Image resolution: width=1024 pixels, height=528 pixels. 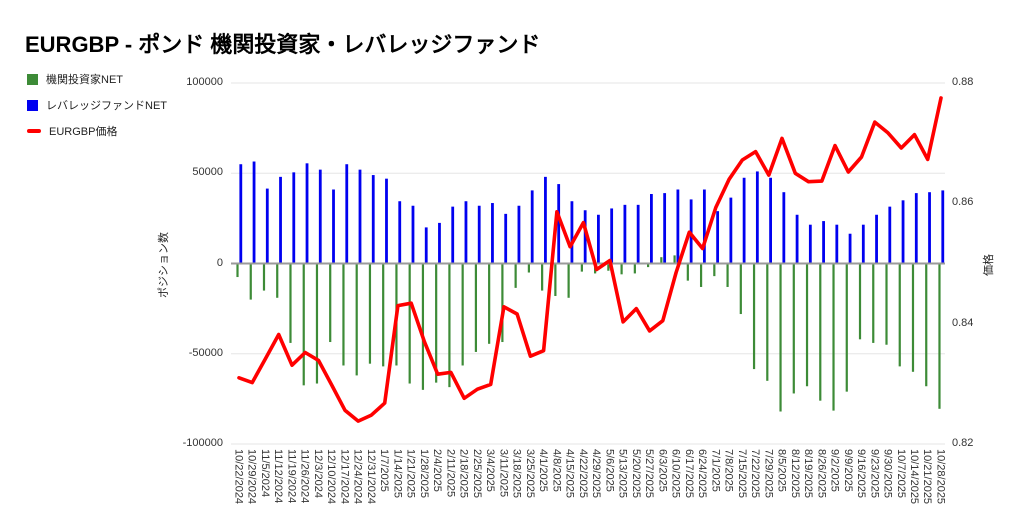 What do you see at coordinates (543, 470) in the screenshot?
I see `x-tick-label: 4/1/2025` at bounding box center [543, 470].